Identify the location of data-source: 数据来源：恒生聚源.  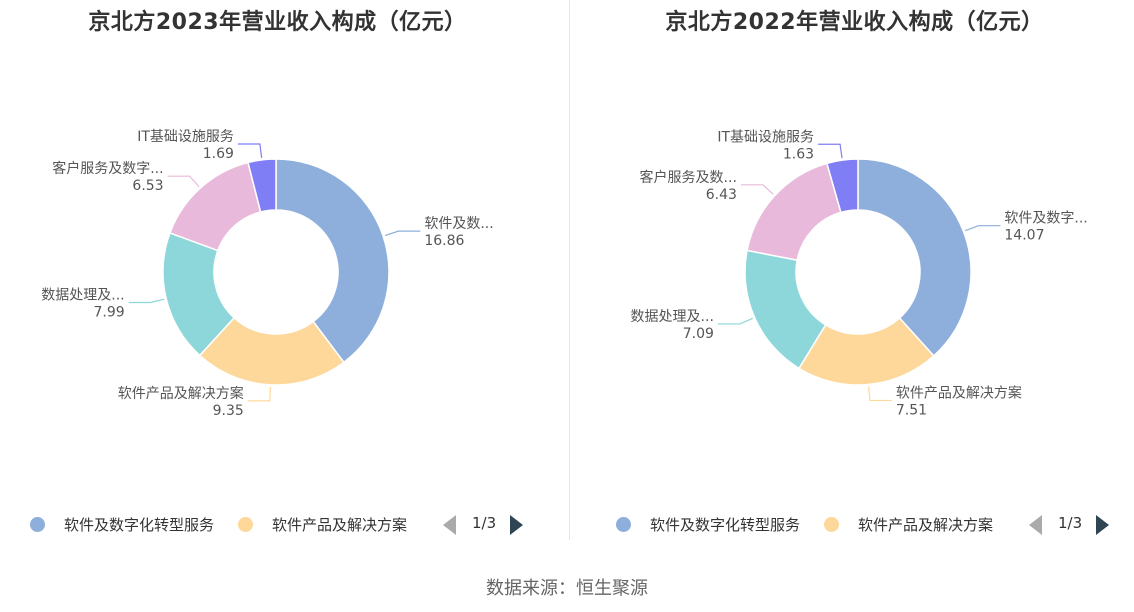
(567, 588).